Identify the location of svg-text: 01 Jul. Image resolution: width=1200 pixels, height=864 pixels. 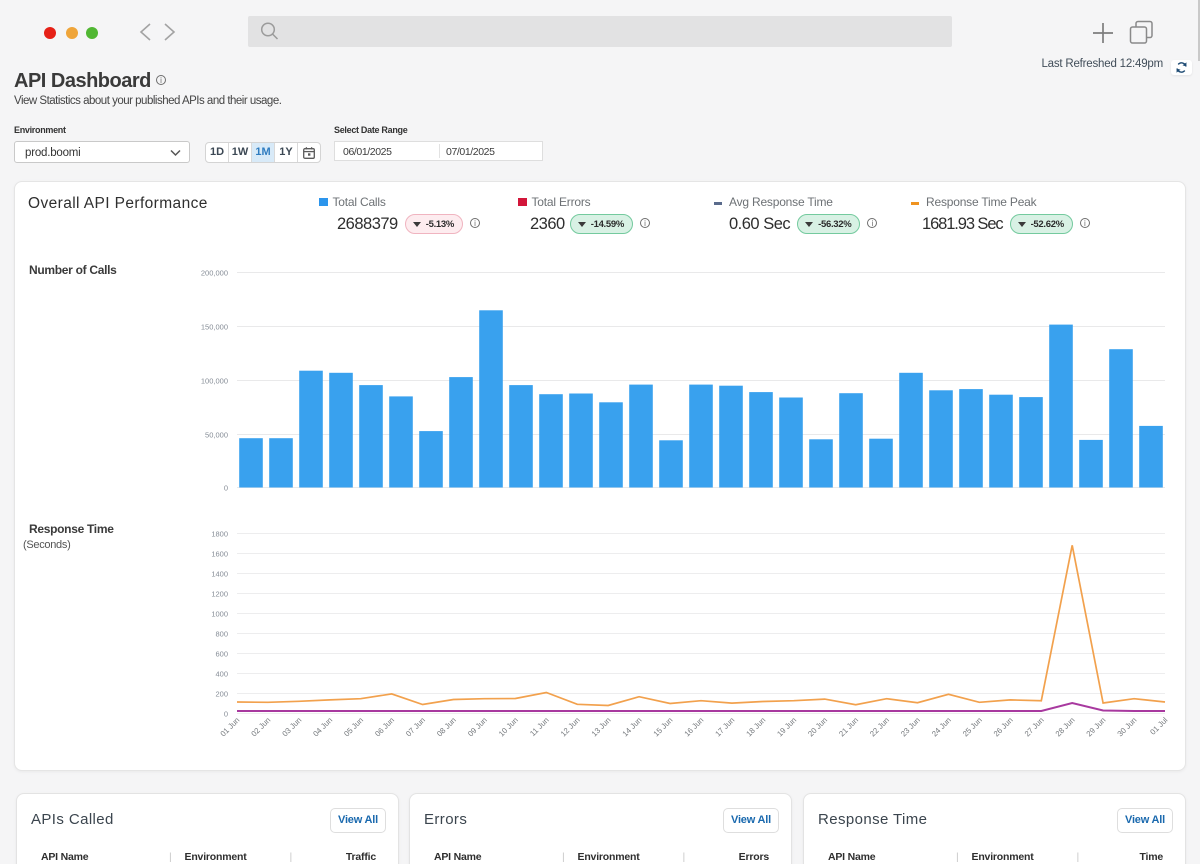
(1158, 725).